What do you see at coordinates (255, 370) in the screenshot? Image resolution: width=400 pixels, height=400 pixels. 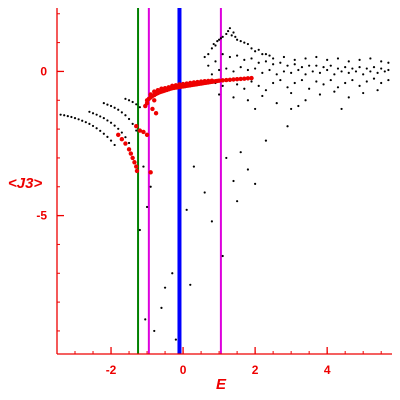 I see `x-tick-label: 2` at bounding box center [255, 370].